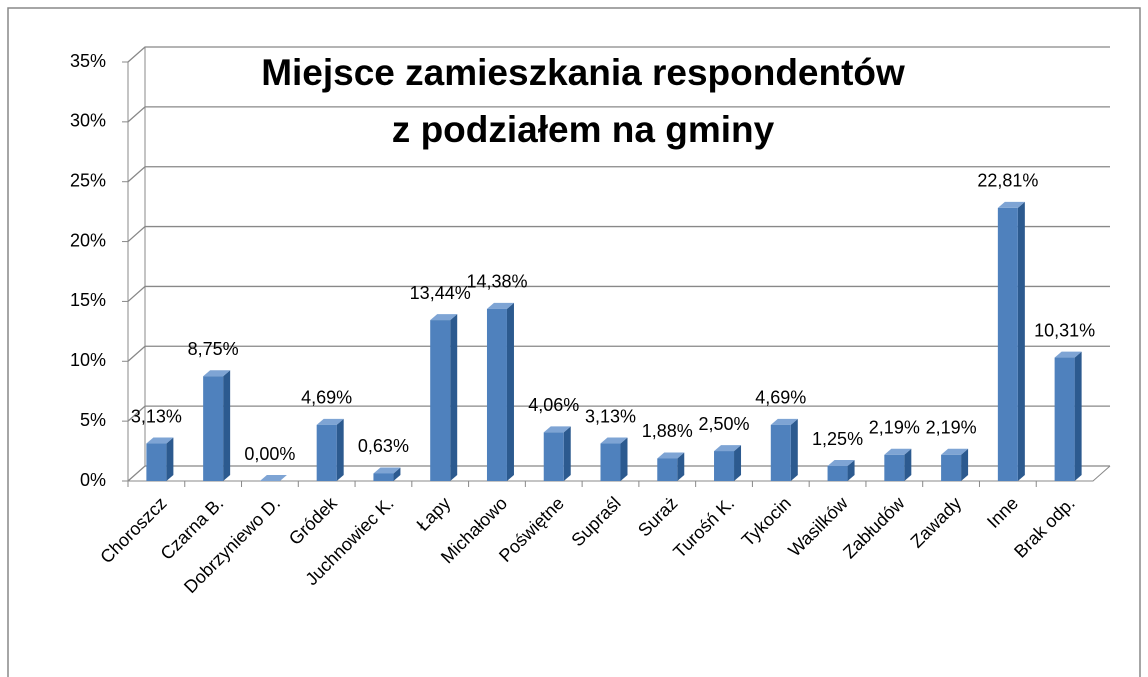  I want to click on y-tick-label: 0%, so click(93, 480).